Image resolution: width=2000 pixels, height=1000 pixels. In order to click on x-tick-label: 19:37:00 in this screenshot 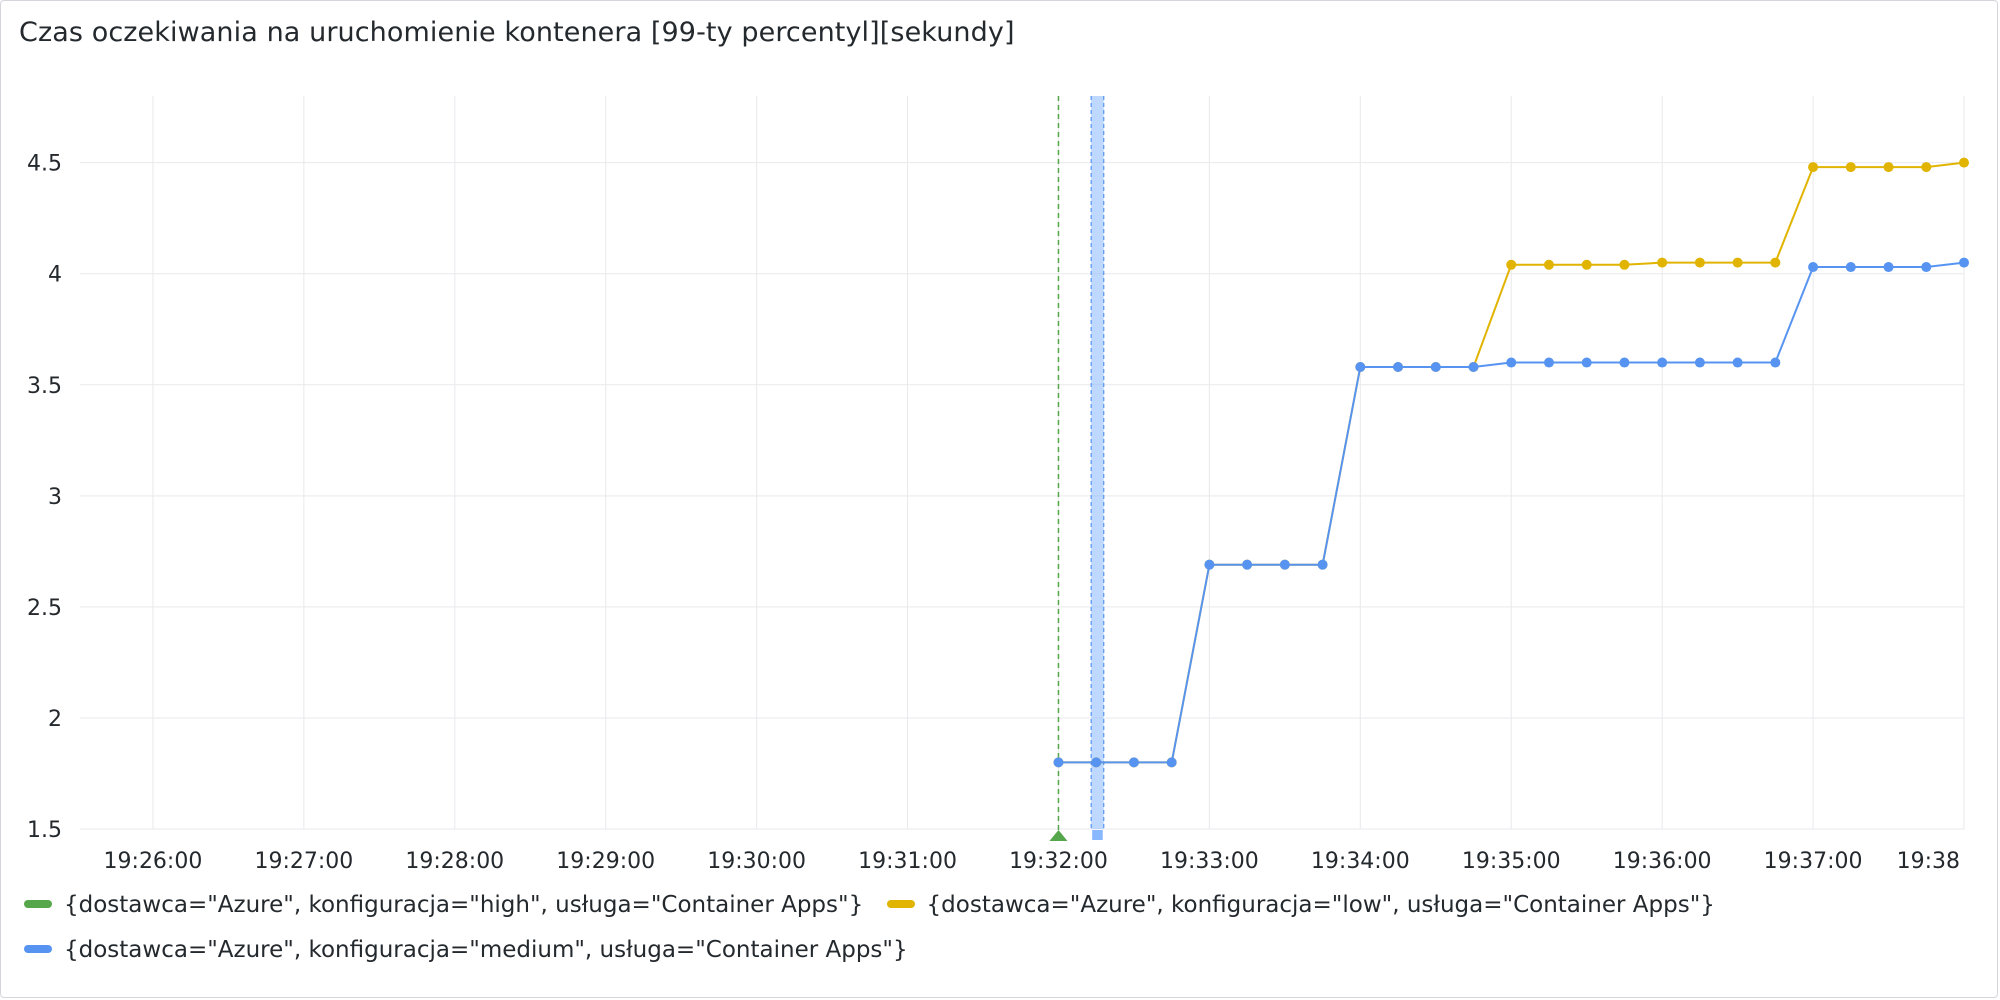, I will do `click(1813, 861)`.